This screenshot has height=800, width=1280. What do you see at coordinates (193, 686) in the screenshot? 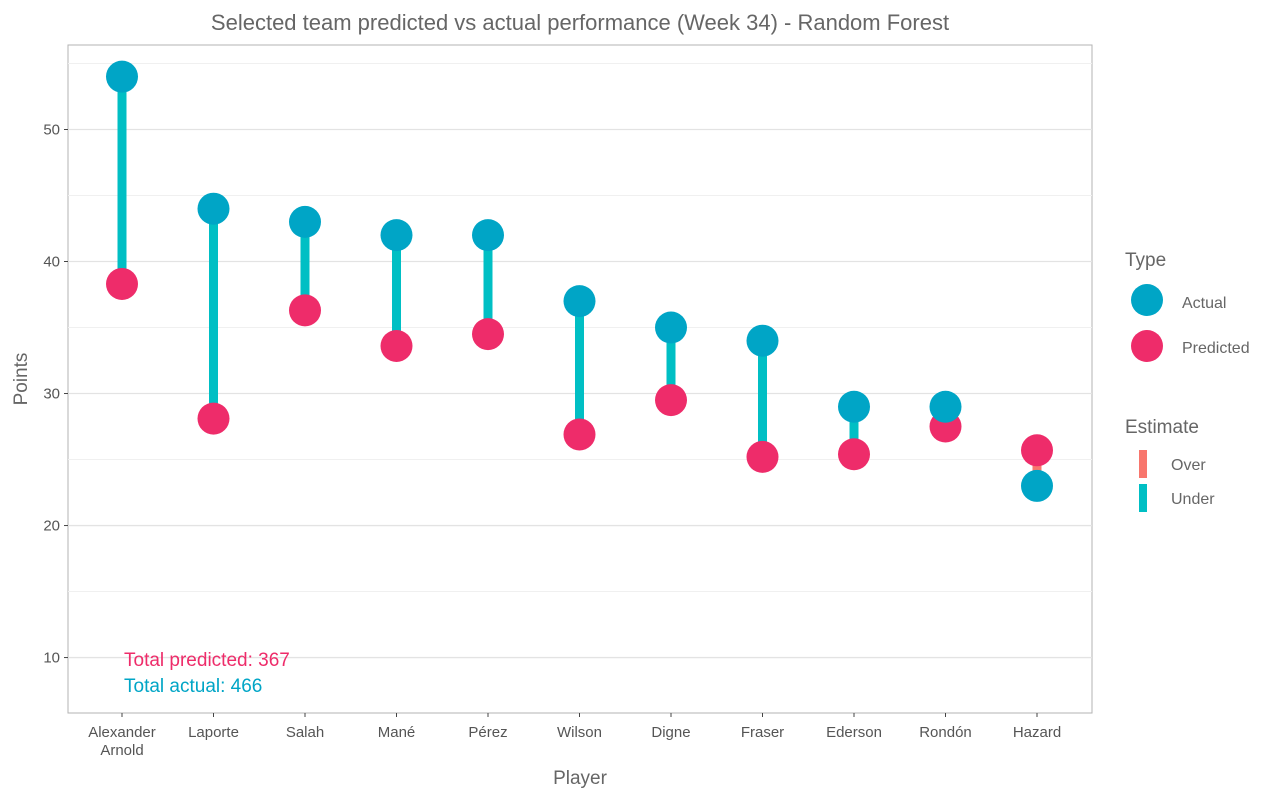
I see `total-actual-annotation: Total actual: 466` at bounding box center [193, 686].